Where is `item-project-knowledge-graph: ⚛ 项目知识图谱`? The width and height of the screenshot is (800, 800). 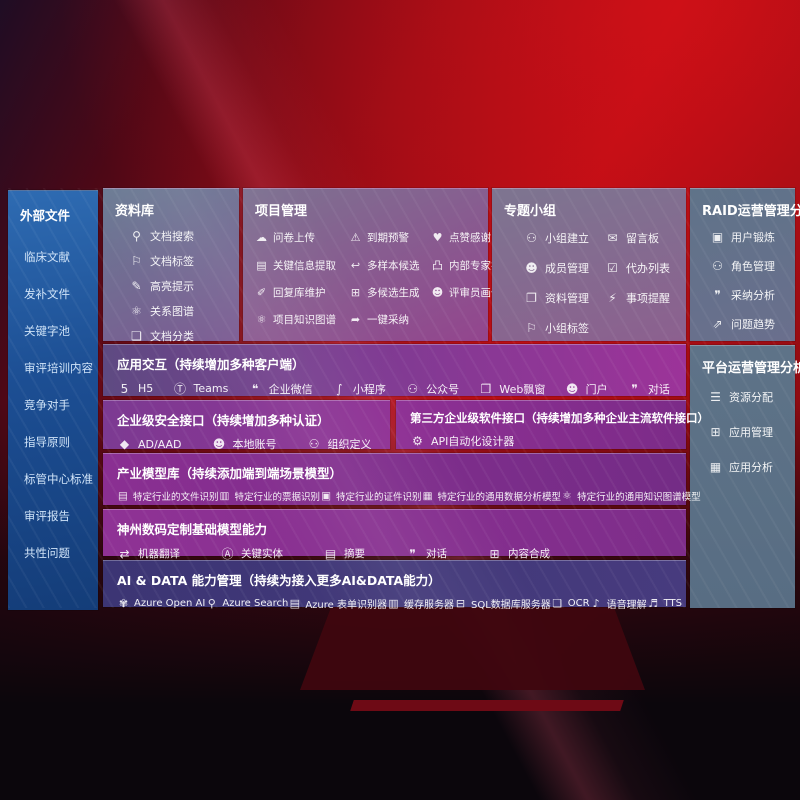 item-project-knowledge-graph: ⚛ 项目知识图谱 is located at coordinates (302, 319).